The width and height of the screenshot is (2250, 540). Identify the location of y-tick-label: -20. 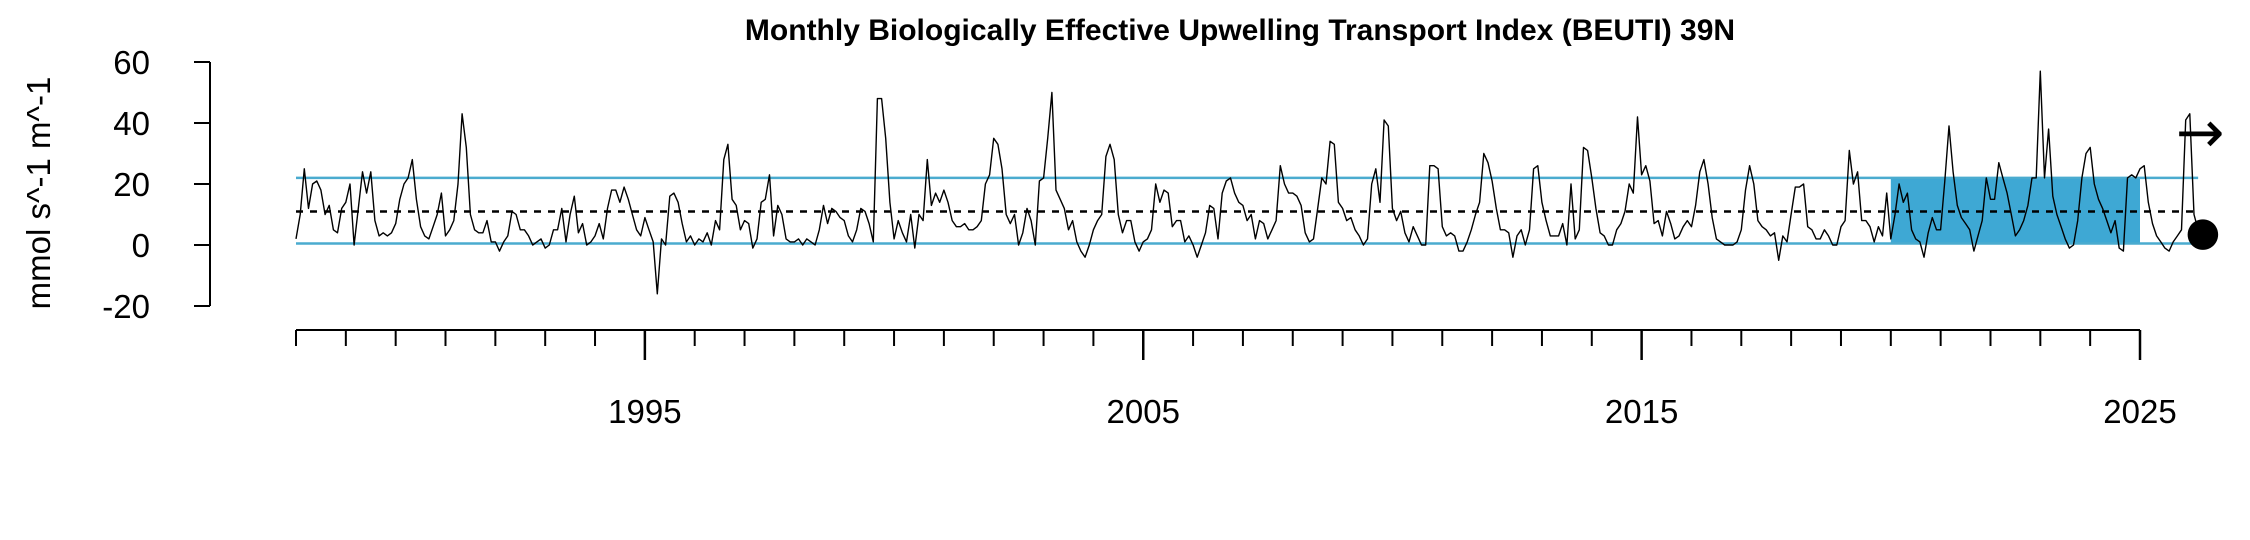
(126, 306).